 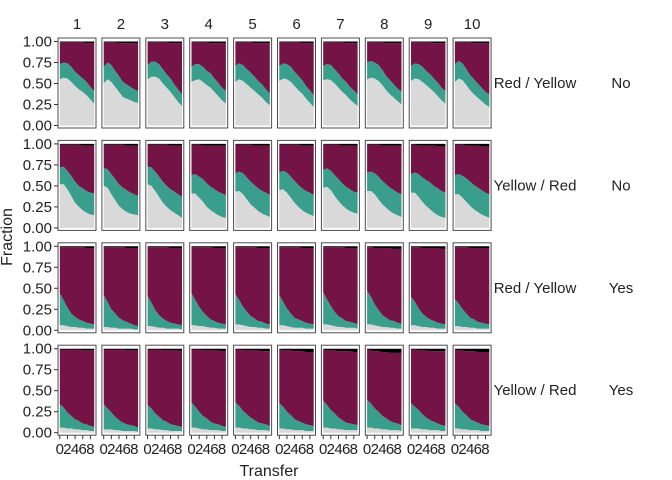 What do you see at coordinates (37, 228) in the screenshot?
I see `y-tick-label: 0.00` at bounding box center [37, 228].